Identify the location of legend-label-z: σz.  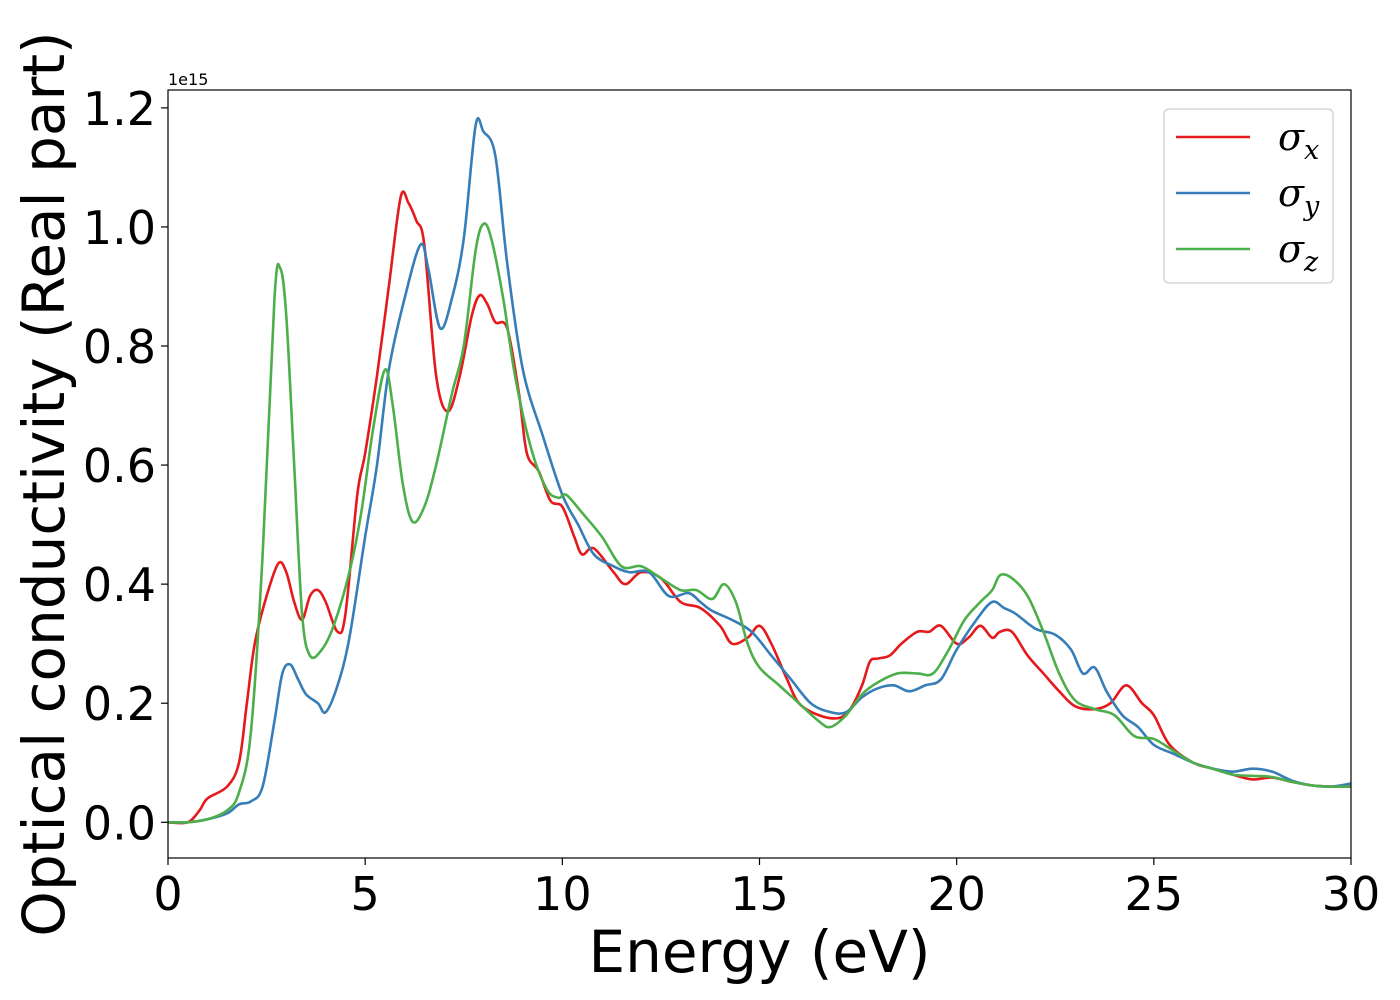
(1298, 252).